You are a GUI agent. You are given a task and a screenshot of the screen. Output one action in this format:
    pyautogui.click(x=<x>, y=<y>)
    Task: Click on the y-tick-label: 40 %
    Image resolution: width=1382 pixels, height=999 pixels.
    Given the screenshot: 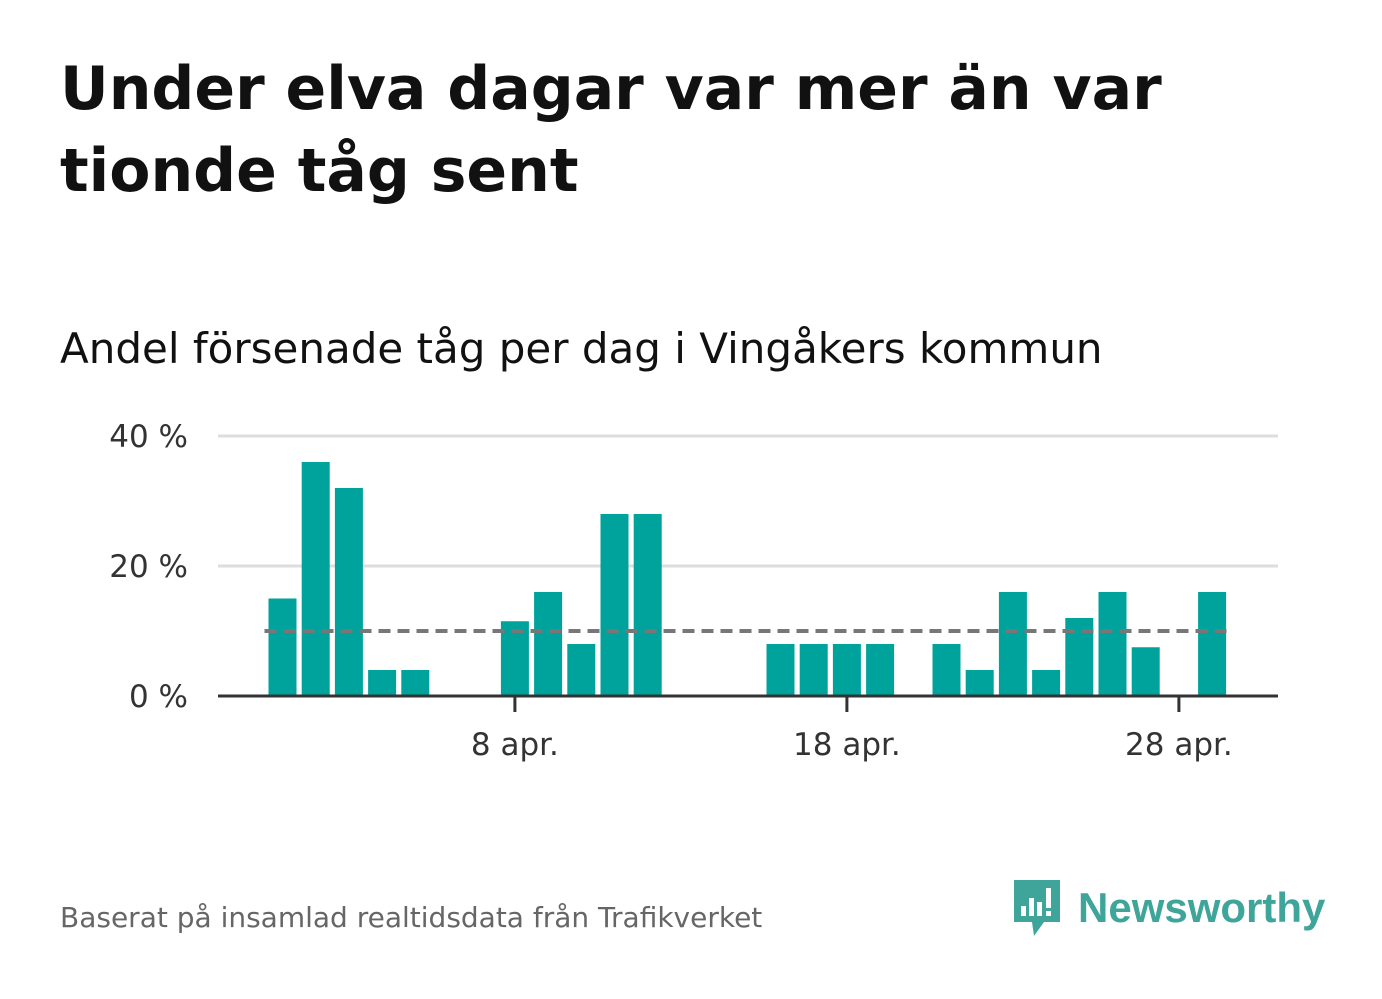 What is the action you would take?
    pyautogui.click(x=148, y=437)
    